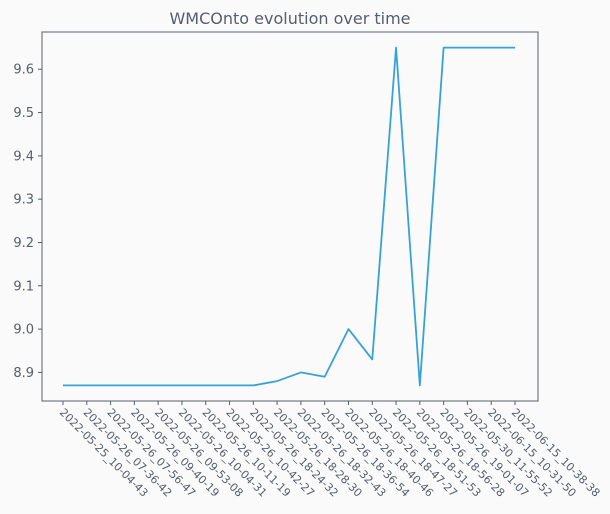 The height and width of the screenshot is (514, 610). I want to click on y-axis: 8.9 9.0 9.1 9.2 9.3 9.4 9.5 9.6, so click(27, 222).